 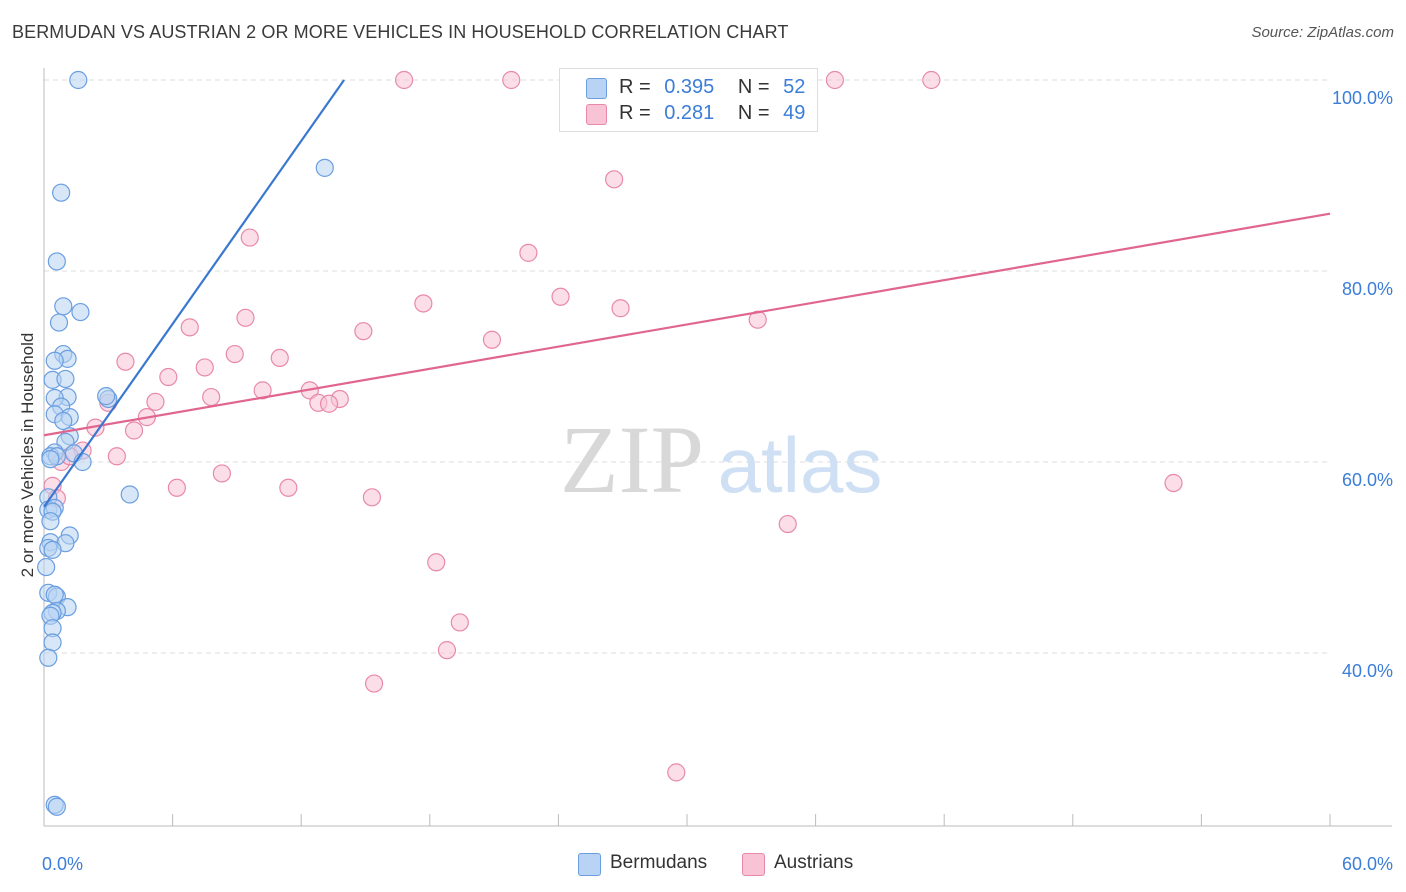 I want to click on y-tick-label: 40.0%, so click(x=1367, y=671).